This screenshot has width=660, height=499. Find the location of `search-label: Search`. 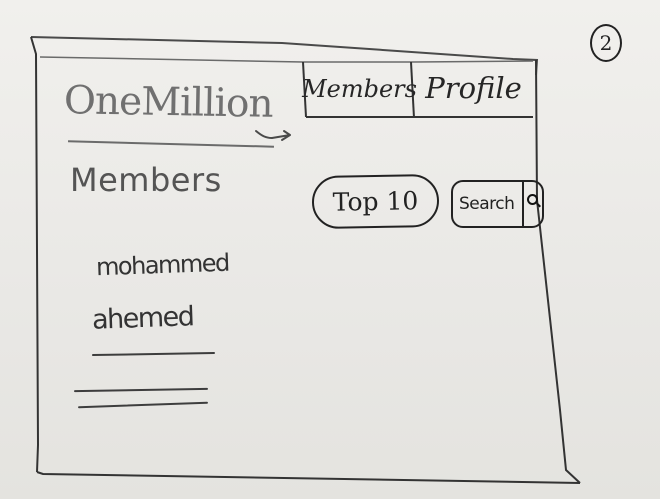

search-label: Search is located at coordinates (487, 204).